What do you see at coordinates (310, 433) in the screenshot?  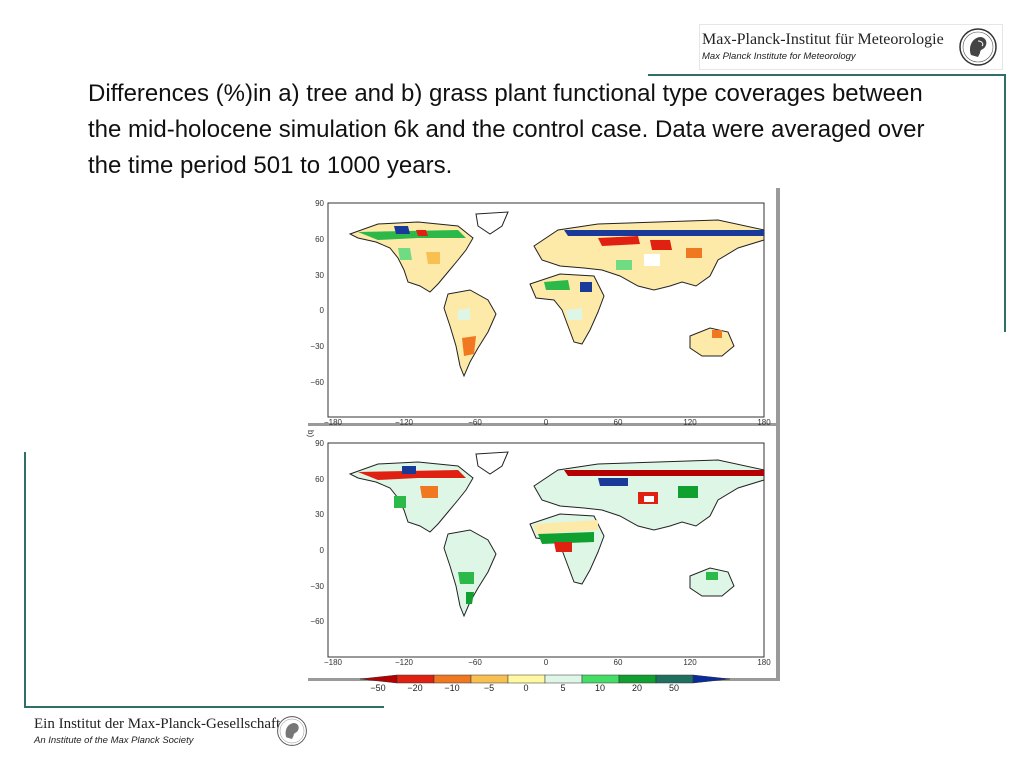 I see `panel-b-label: b)` at bounding box center [310, 433].